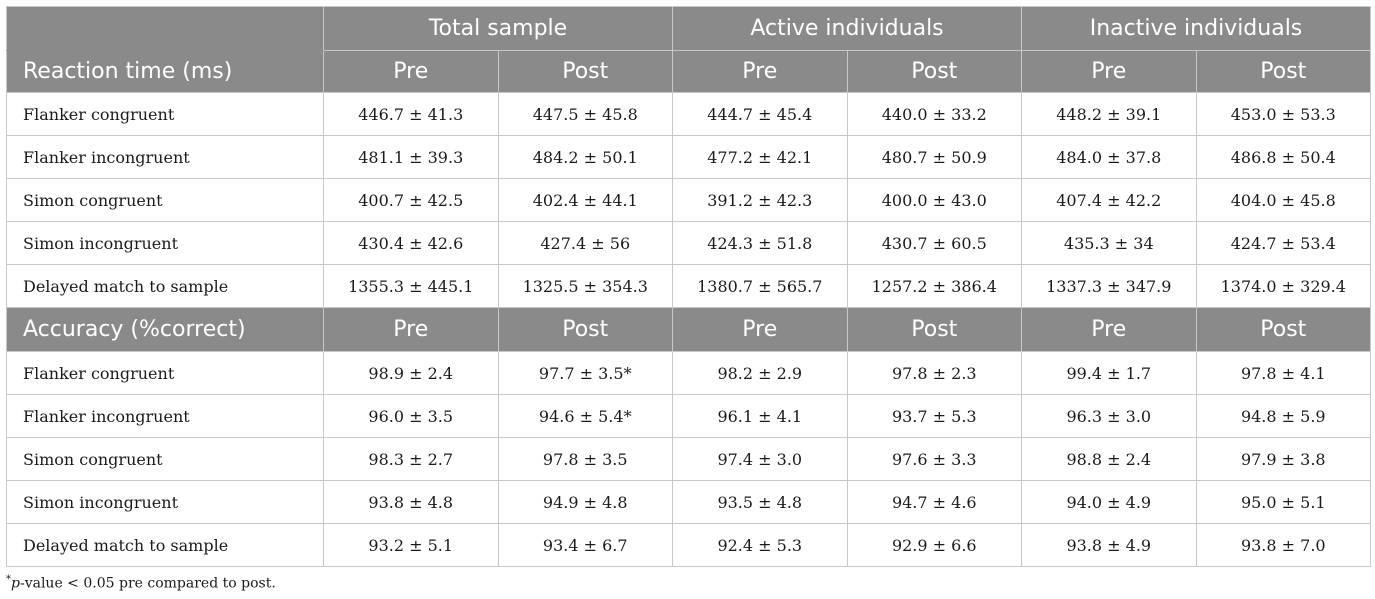 This screenshot has height=599, width=1375. Describe the element at coordinates (1109, 243) in the screenshot. I see `table-cell: 435.3 ± 34` at that location.